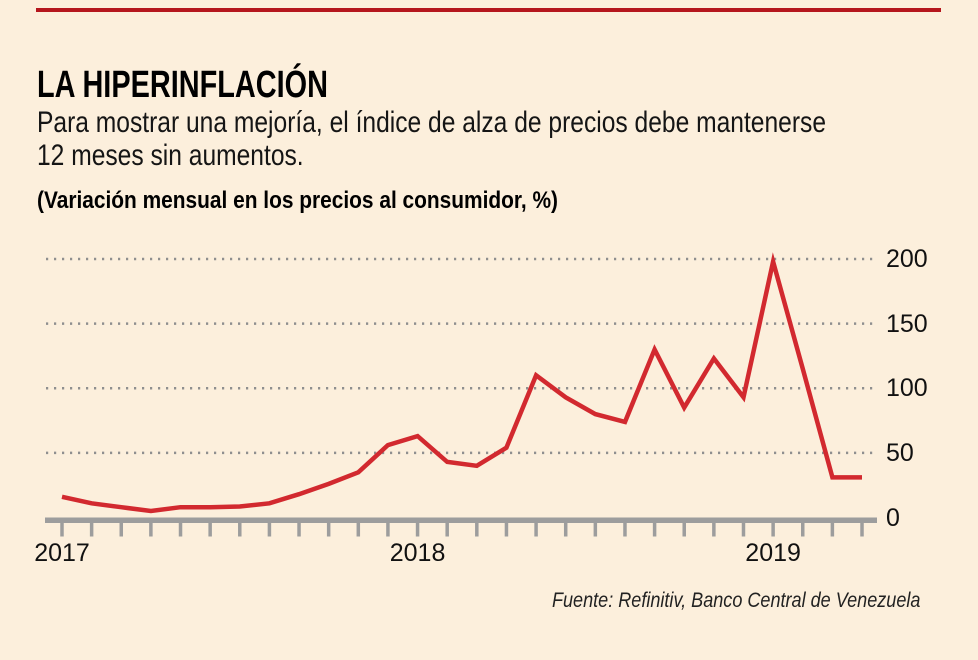 The height and width of the screenshot is (660, 978). Describe the element at coordinates (461, 520) in the screenshot. I see `x-axis-bar` at that location.